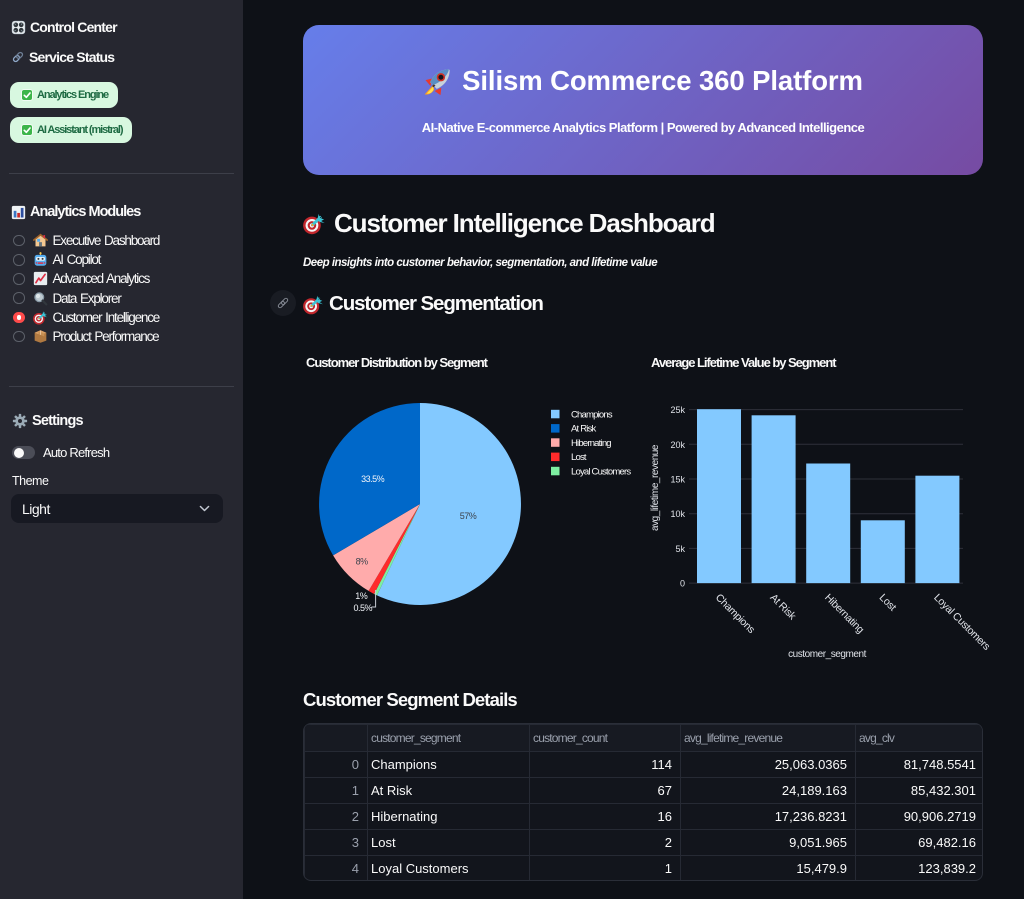 This screenshot has width=1024, height=899. What do you see at coordinates (362, 561) in the screenshot?
I see `svg-text: 8%` at bounding box center [362, 561].